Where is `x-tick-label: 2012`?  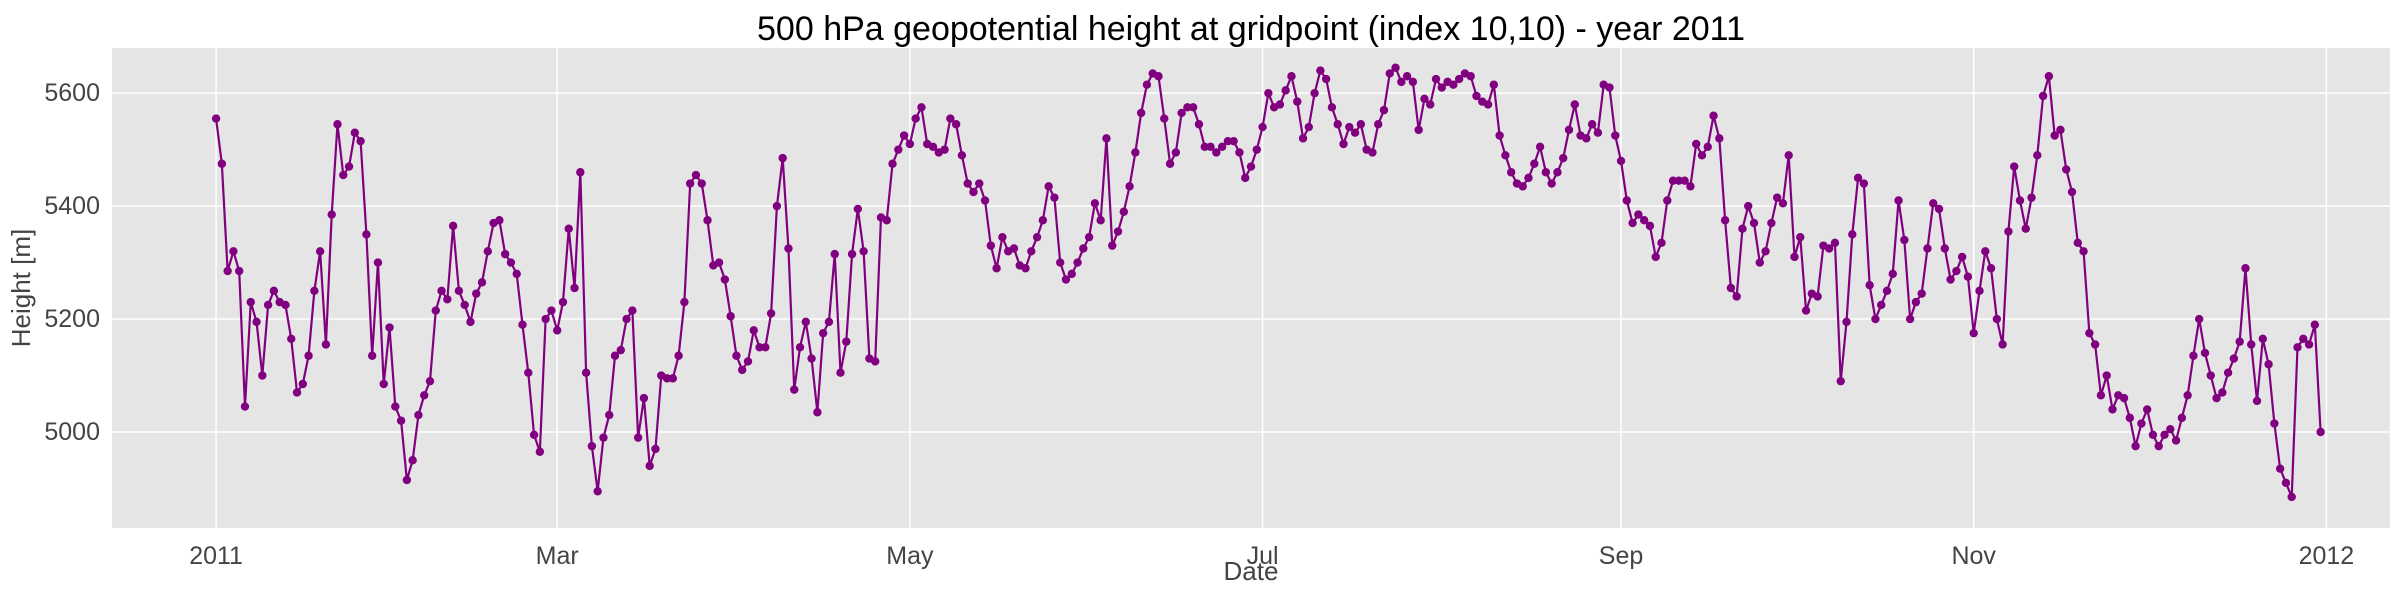 x-tick-label: 2012 is located at coordinates (2327, 556).